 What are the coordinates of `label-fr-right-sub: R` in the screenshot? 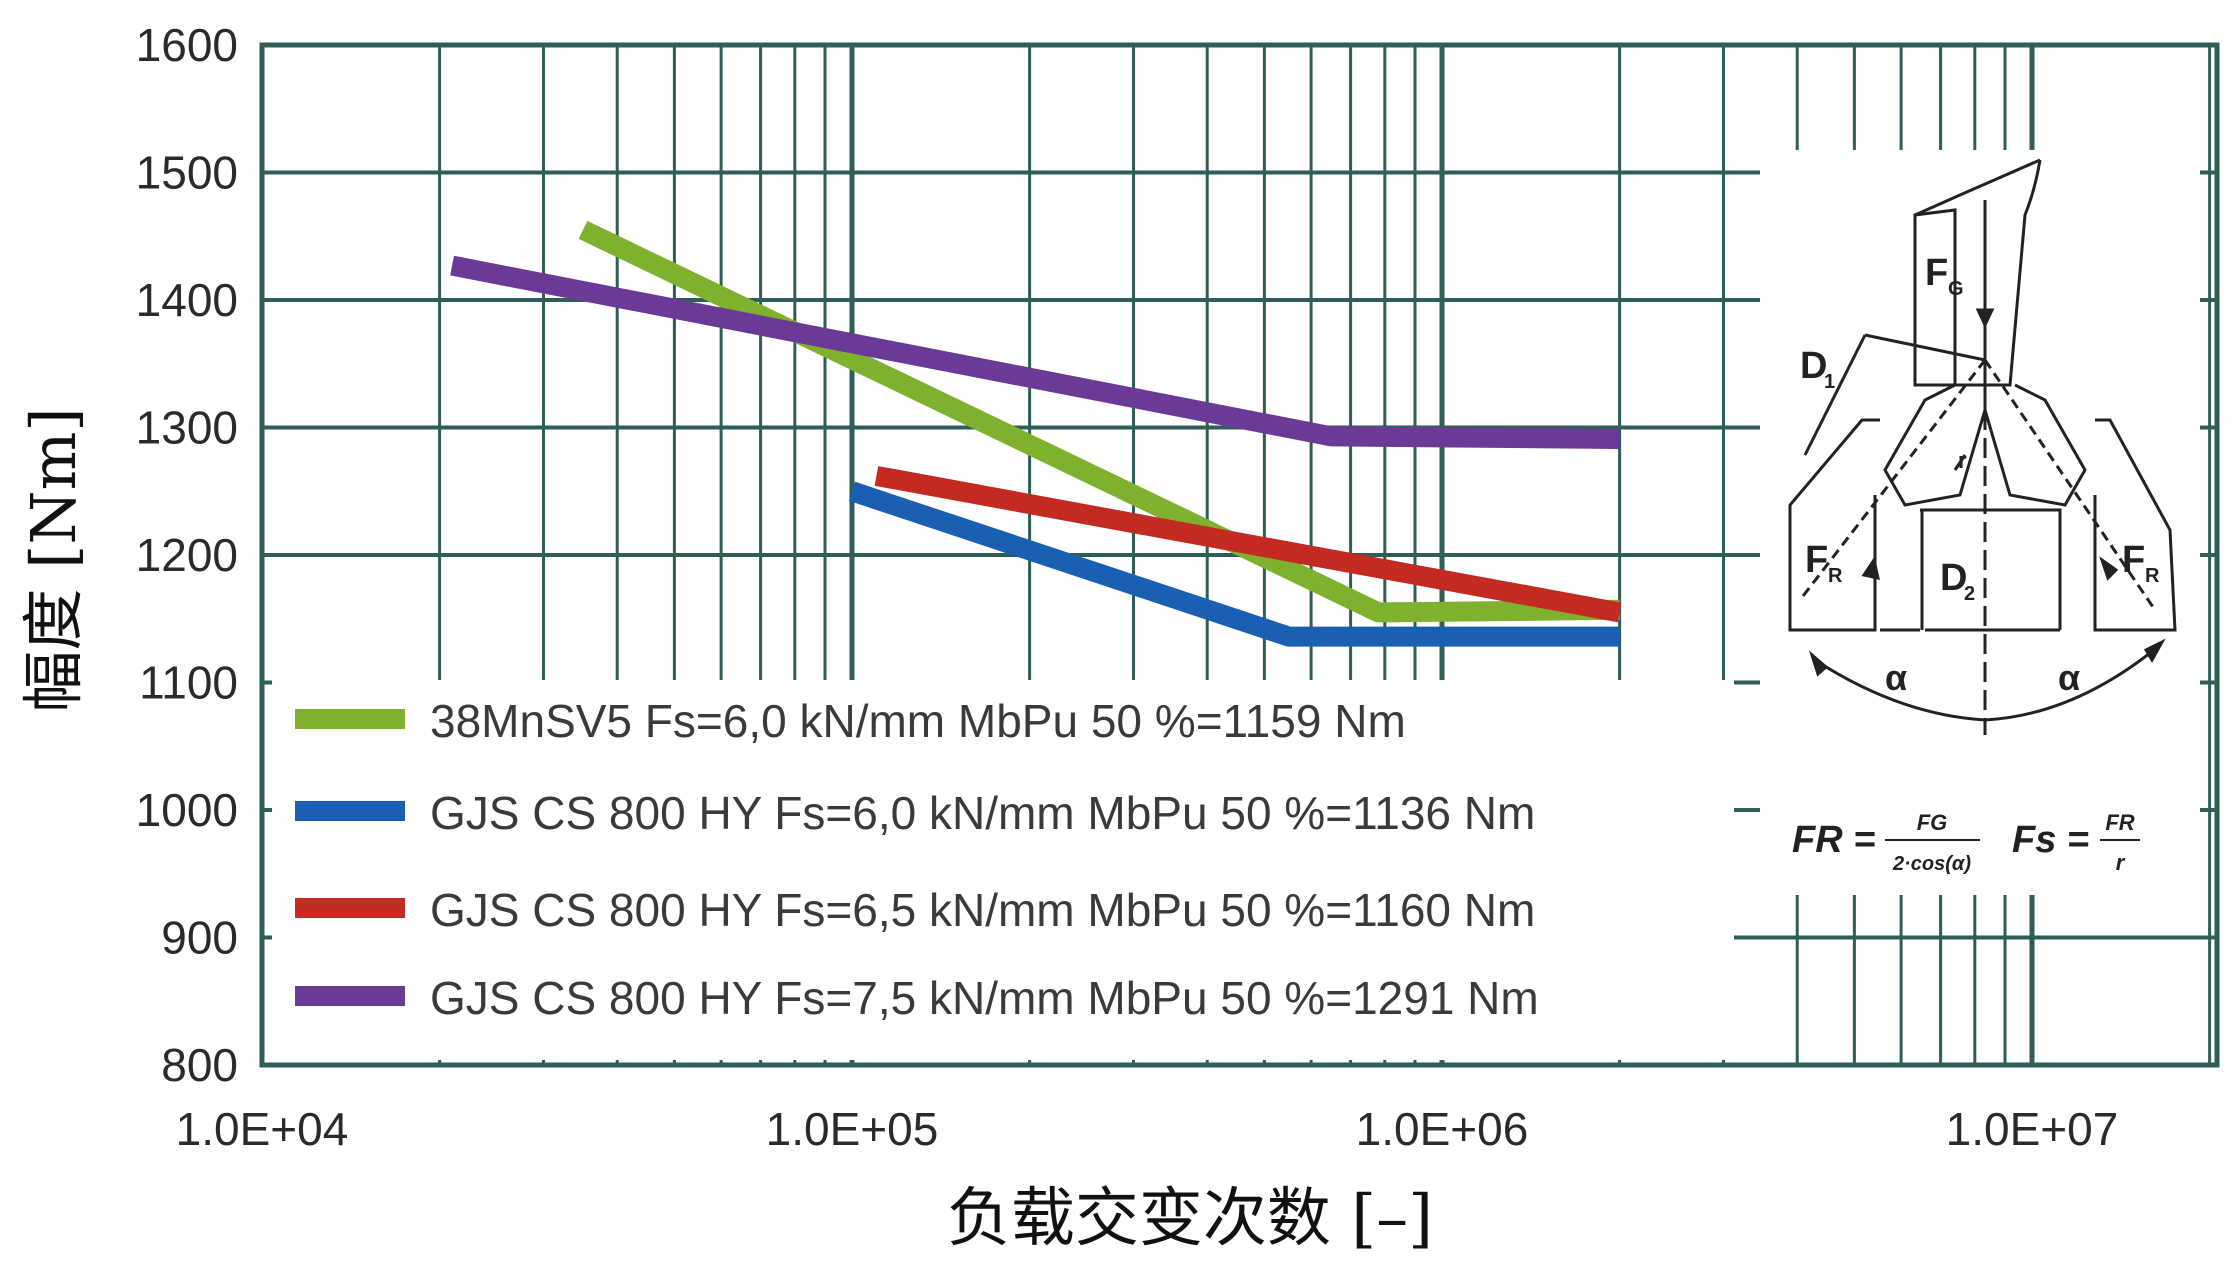 It's located at (2152, 576).